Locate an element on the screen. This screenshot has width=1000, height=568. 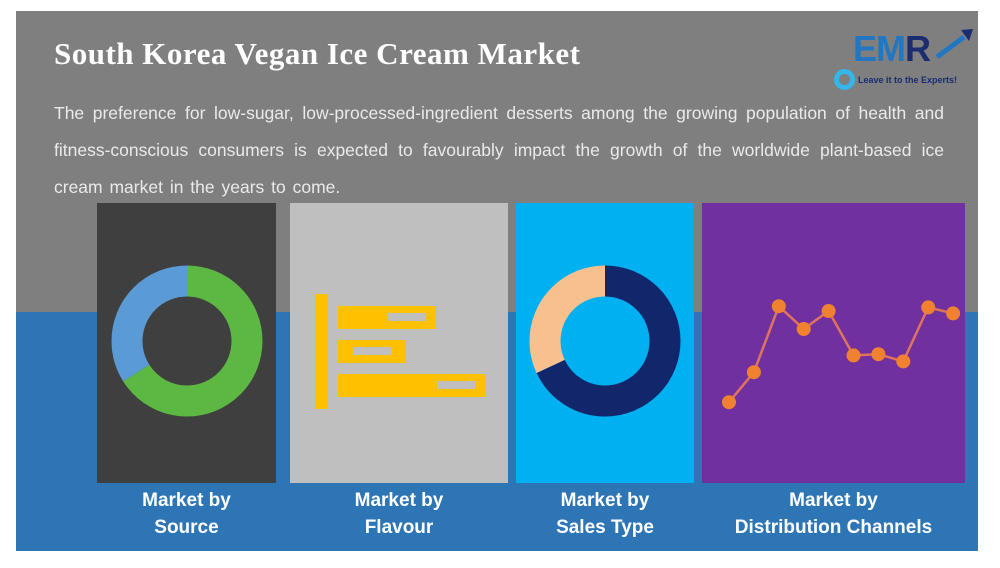
emr-logo-text-r: R is located at coordinates (918, 48).